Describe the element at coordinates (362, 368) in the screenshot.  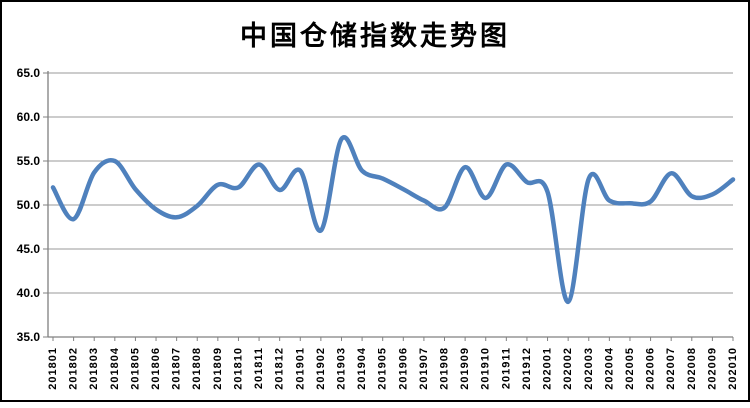
I see `x-tick-label: 201904` at that location.